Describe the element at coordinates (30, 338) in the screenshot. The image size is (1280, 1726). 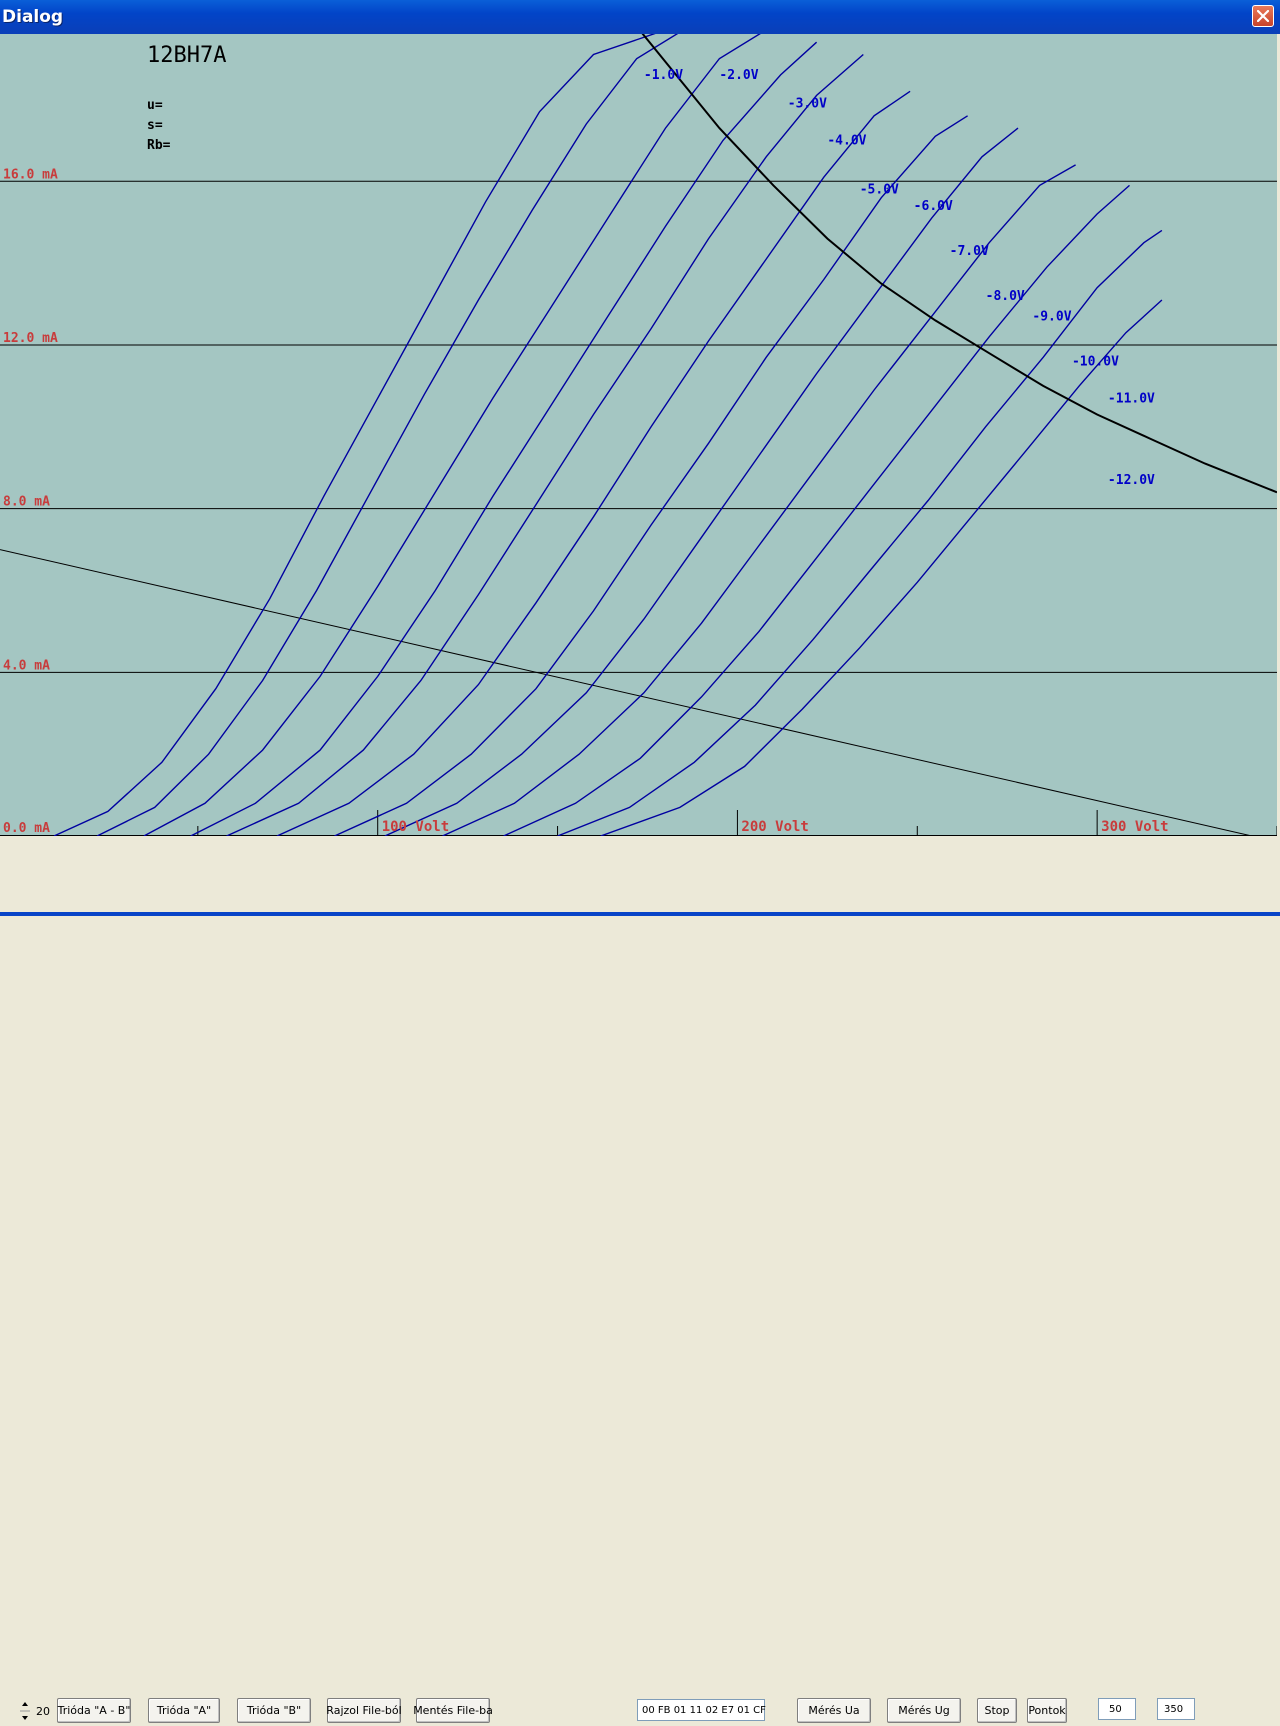
I see `y-tick-label: 12.0 mA` at that location.